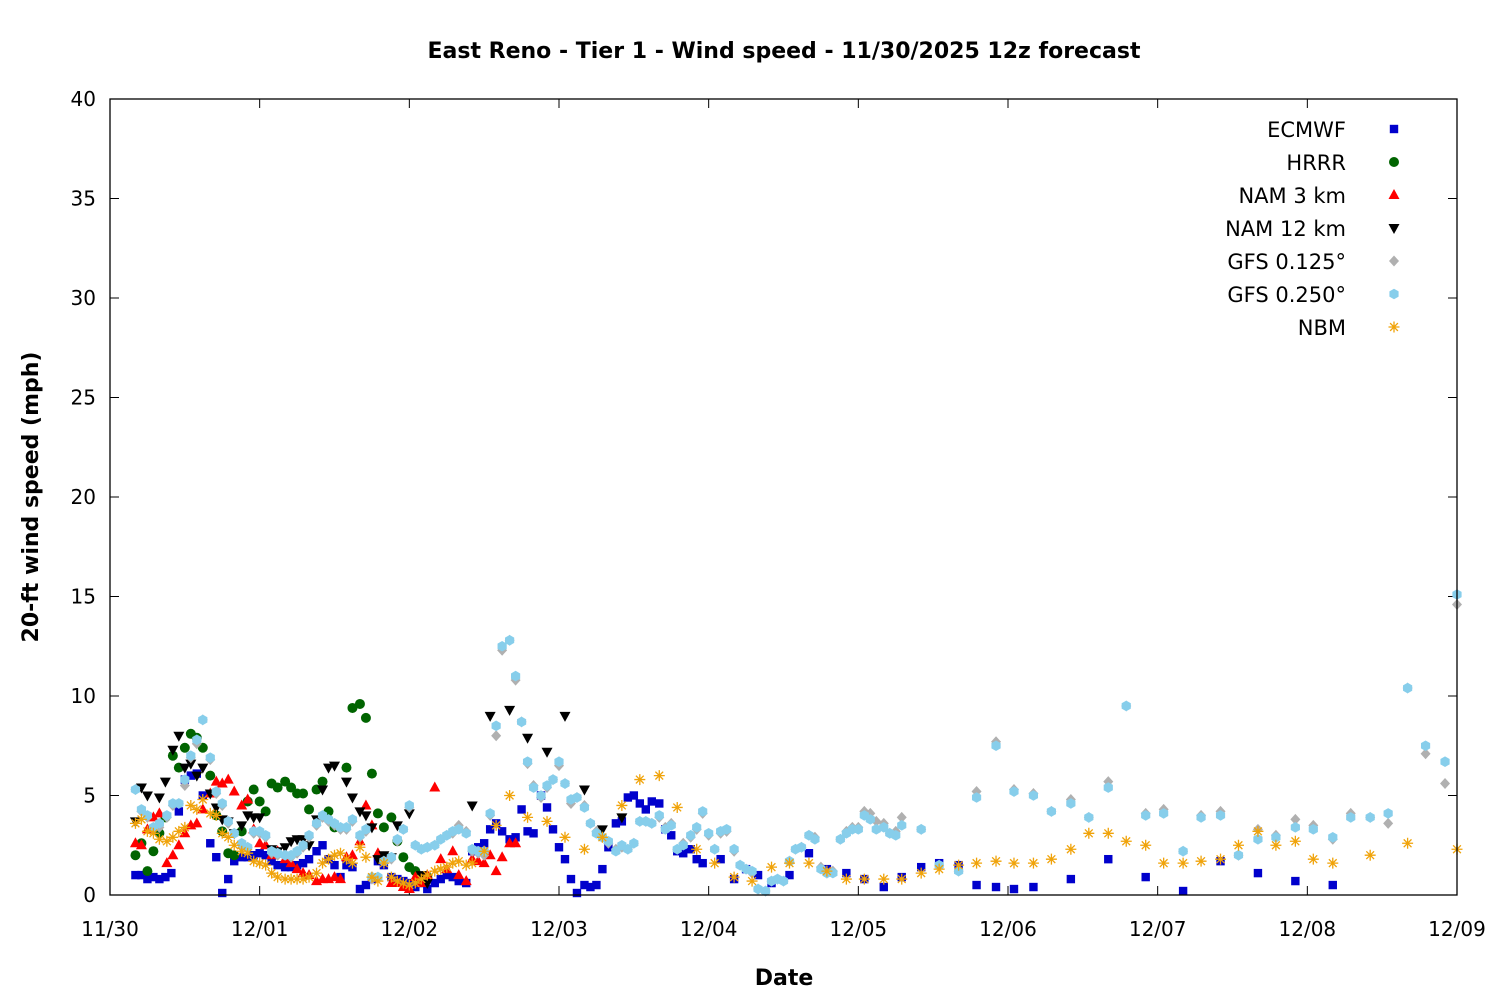 The height and width of the screenshot is (1000, 1500). Describe the element at coordinates (260, 929) in the screenshot. I see `x-tick-label: 12/01` at that location.